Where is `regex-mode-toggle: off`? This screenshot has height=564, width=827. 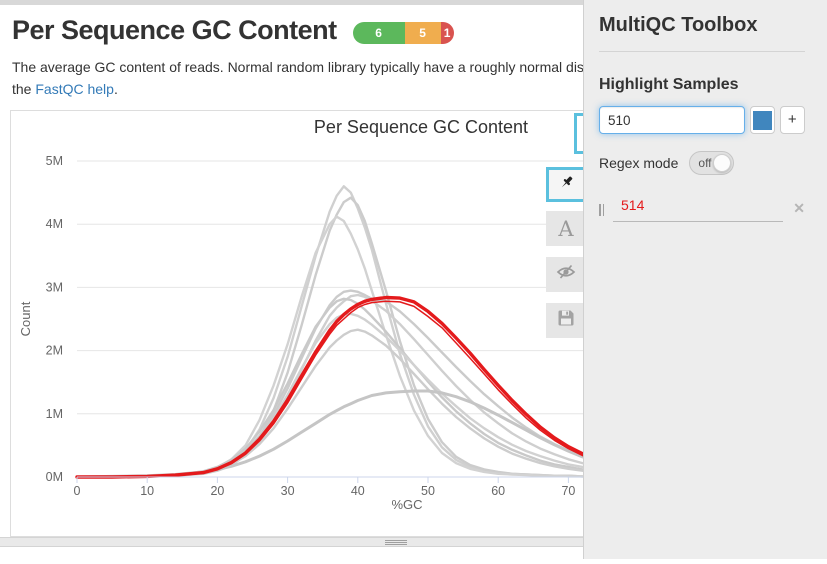 regex-mode-toggle: off is located at coordinates (712, 163).